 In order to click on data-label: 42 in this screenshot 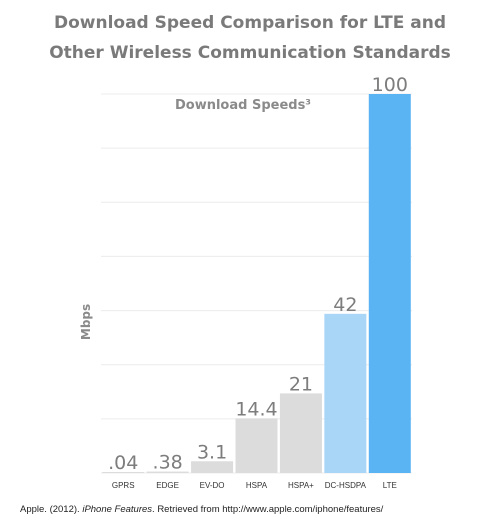, I will do `click(345, 305)`.